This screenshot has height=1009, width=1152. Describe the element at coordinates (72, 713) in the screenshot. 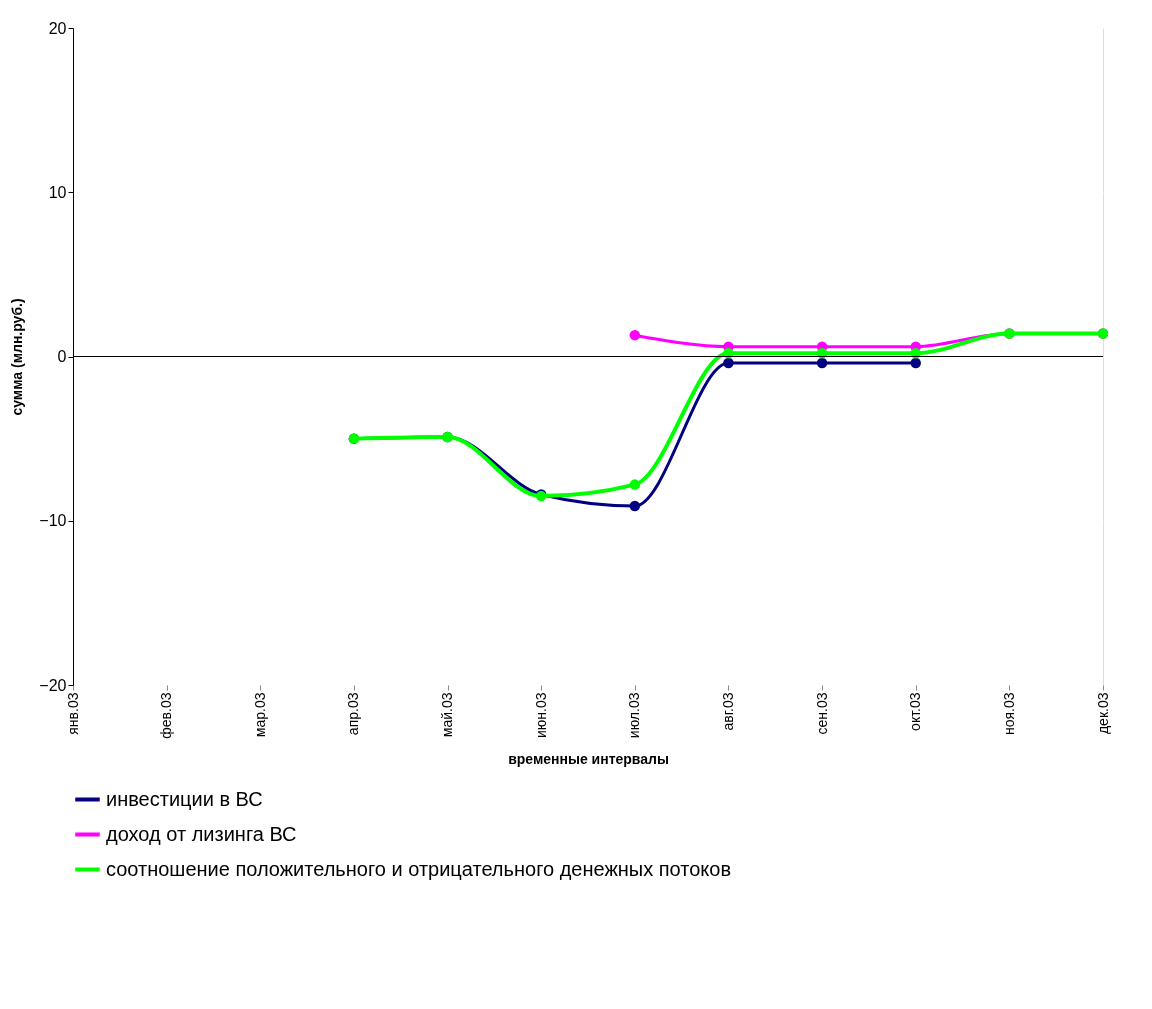

I see `x-tick-label: янв.03` at that location.